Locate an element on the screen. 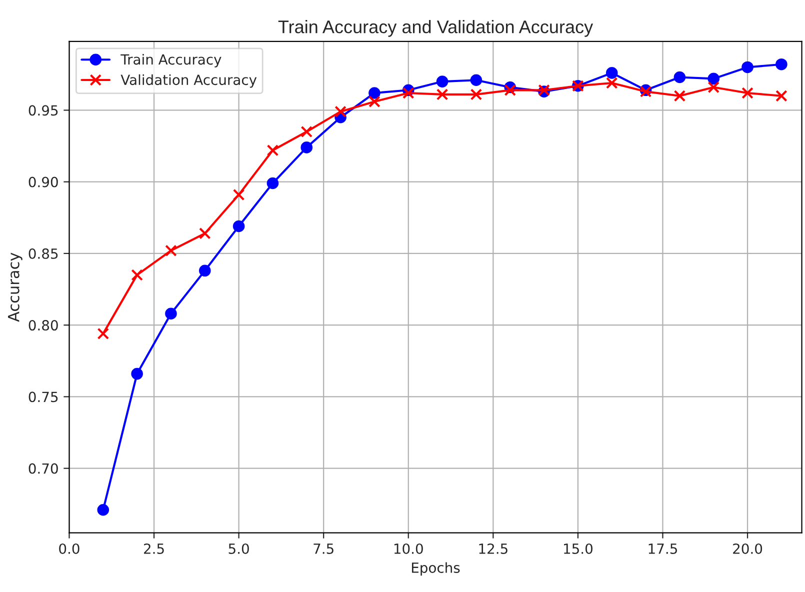 Image resolution: width=805 pixels, height=592 pixels. y-tick-label: 0.85 is located at coordinates (43, 253).